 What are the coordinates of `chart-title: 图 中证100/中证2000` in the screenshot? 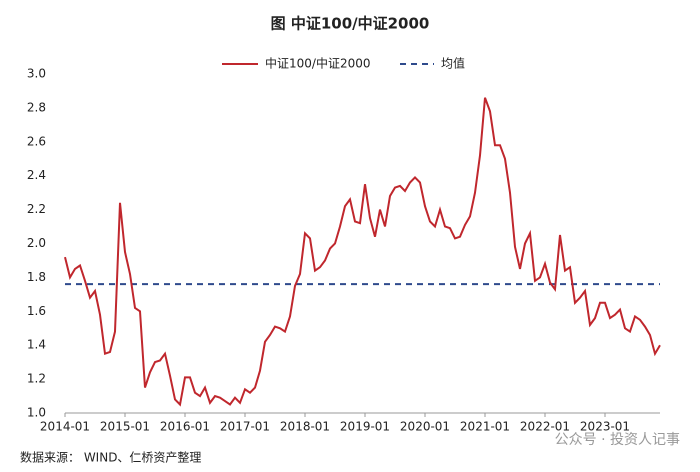 It's located at (350, 24).